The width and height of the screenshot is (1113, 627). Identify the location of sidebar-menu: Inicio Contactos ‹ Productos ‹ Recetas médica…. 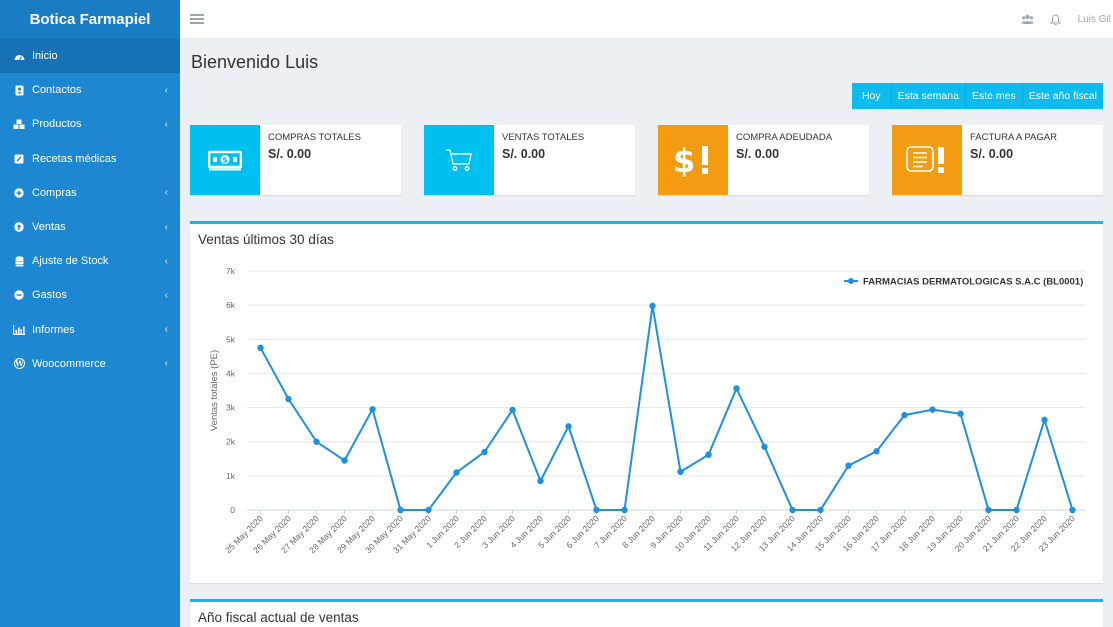
(90, 210).